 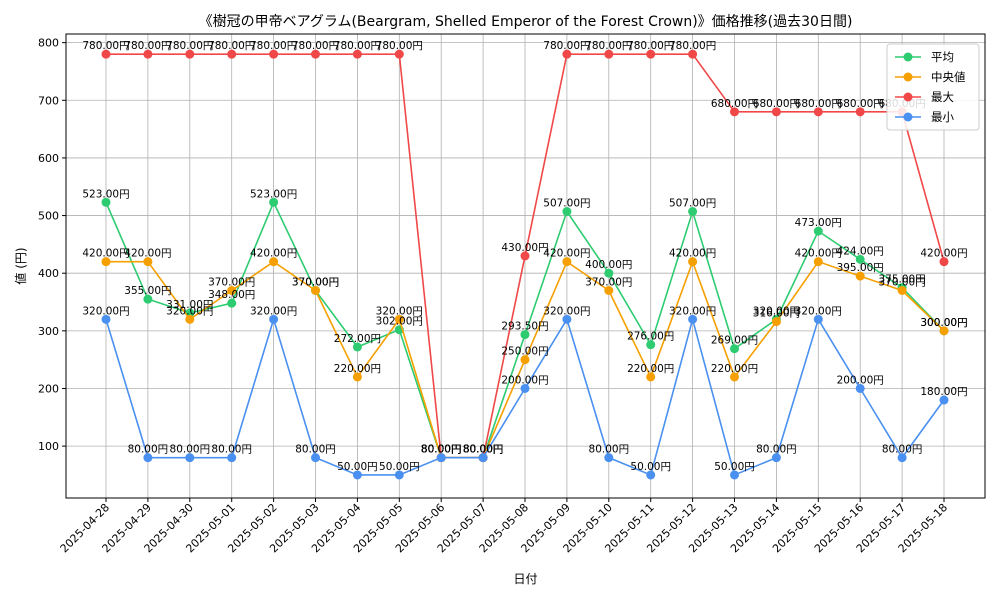 I want to click on x-axis-label: 日付, so click(x=525, y=579).